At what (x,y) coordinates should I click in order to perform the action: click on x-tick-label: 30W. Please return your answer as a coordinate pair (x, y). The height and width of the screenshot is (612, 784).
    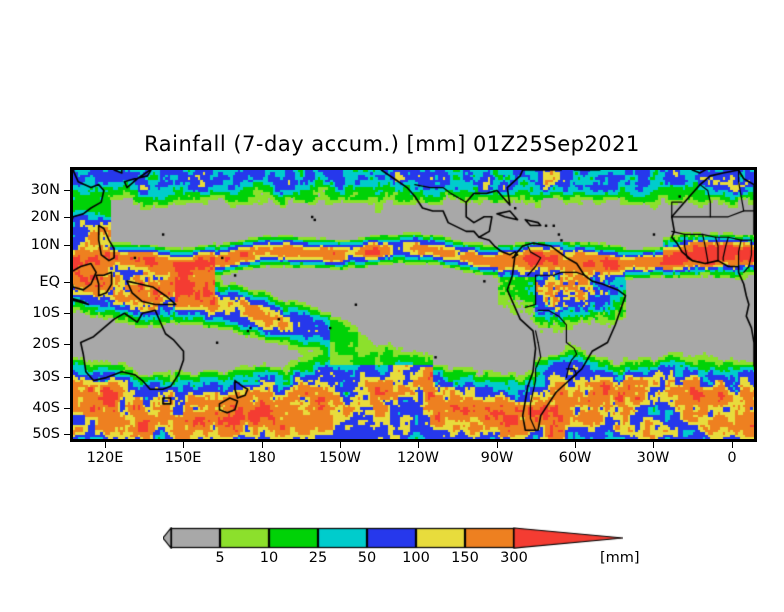
    Looking at the image, I should click on (653, 458).